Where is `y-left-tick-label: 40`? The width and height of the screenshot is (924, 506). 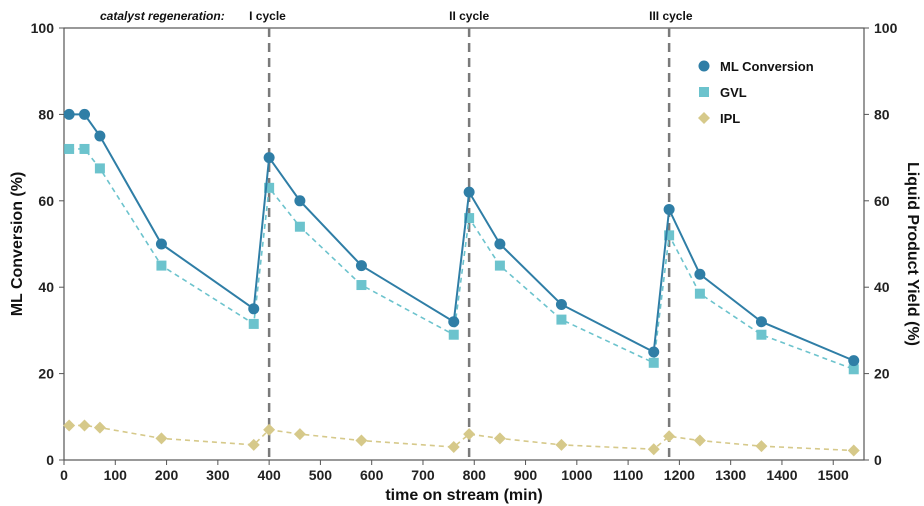
y-left-tick-label: 40 is located at coordinates (46, 287).